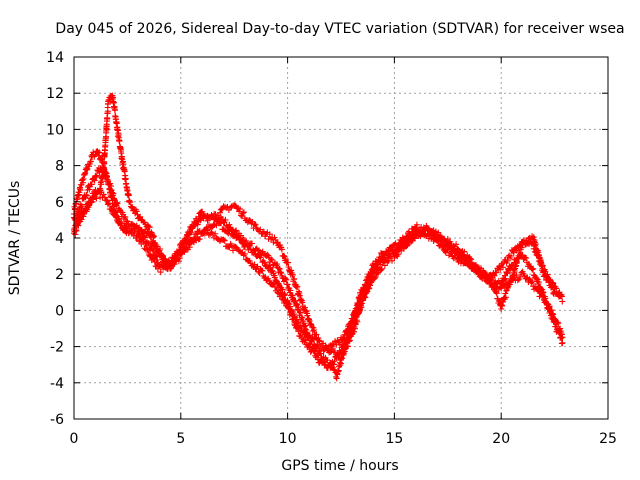 The height and width of the screenshot is (480, 640). Describe the element at coordinates (74, 439) in the screenshot. I see `x-tick-label: 0` at that location.